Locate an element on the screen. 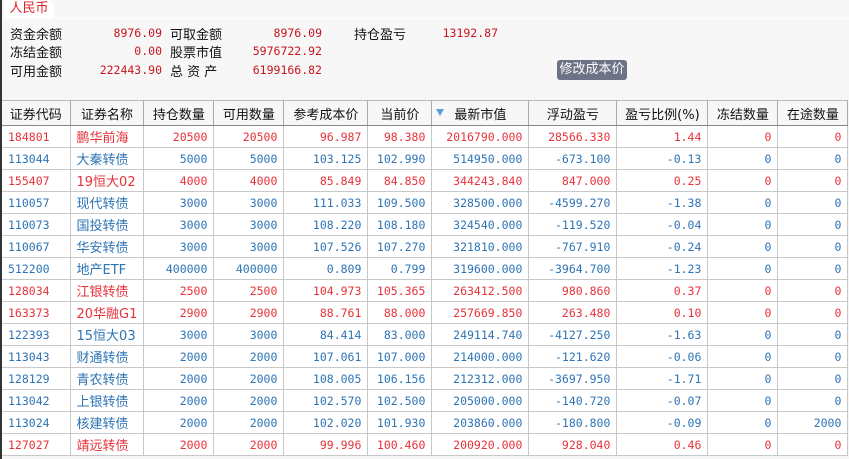  column-header-label: 盈亏比例(%) is located at coordinates (662, 115).